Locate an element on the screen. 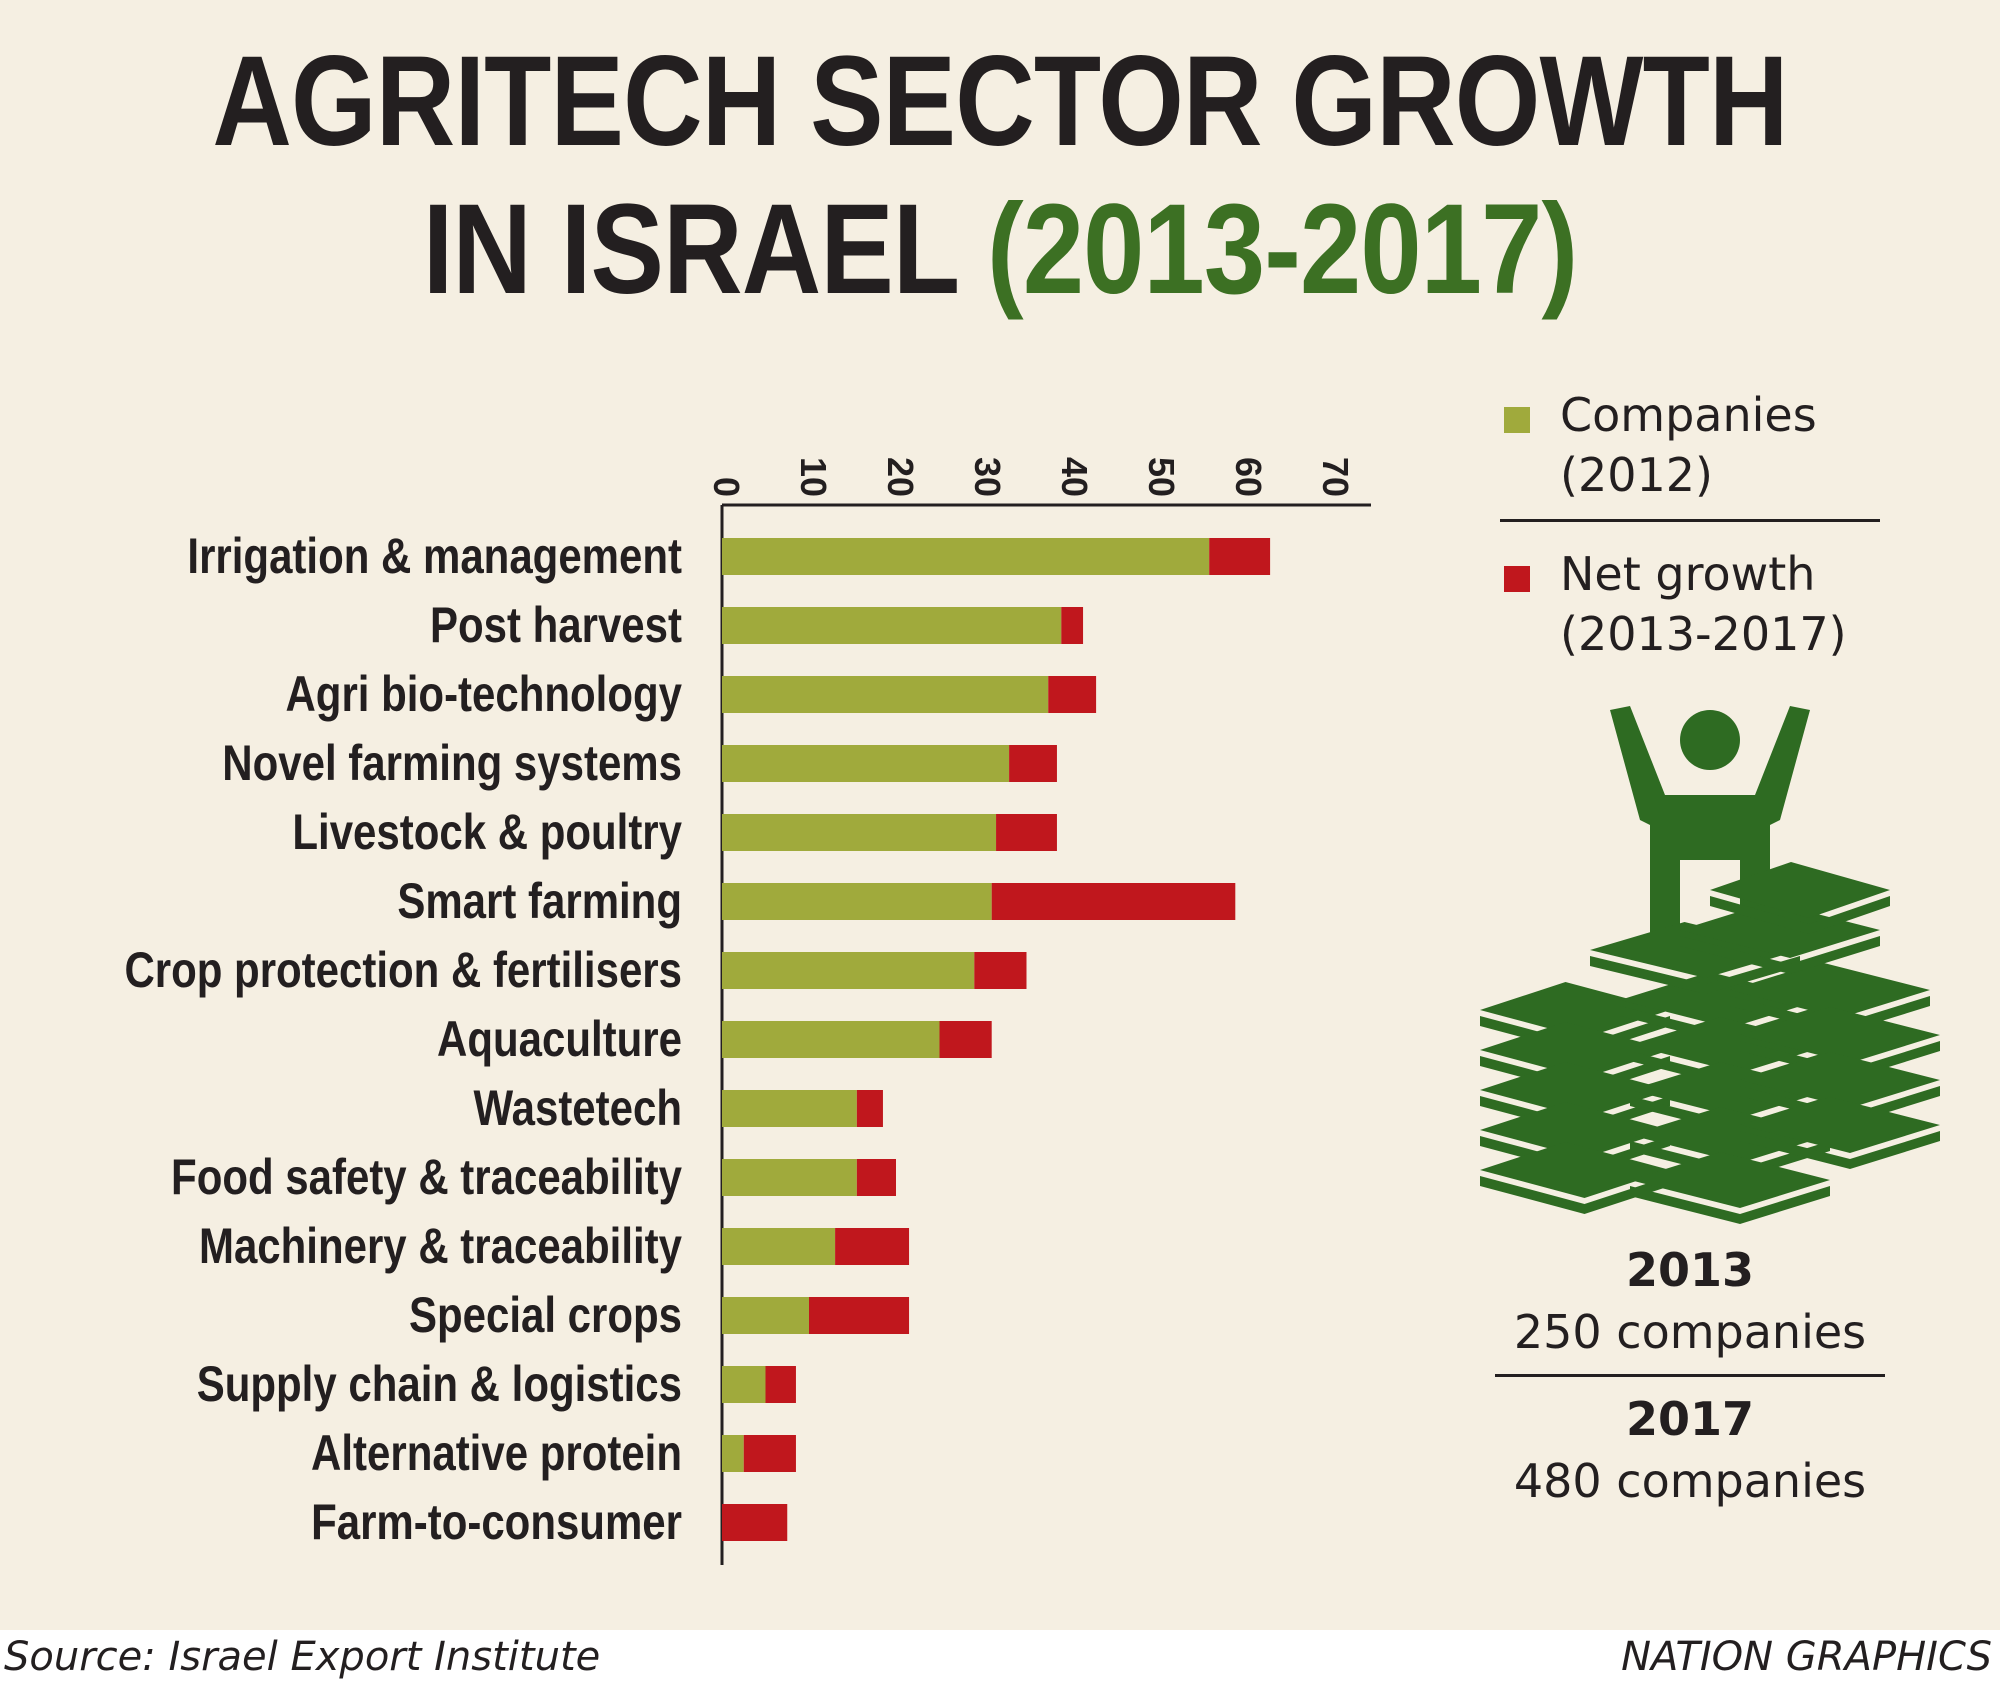 The height and width of the screenshot is (1692, 2000). category-label: Farm-to-consumer is located at coordinates (496, 1522).